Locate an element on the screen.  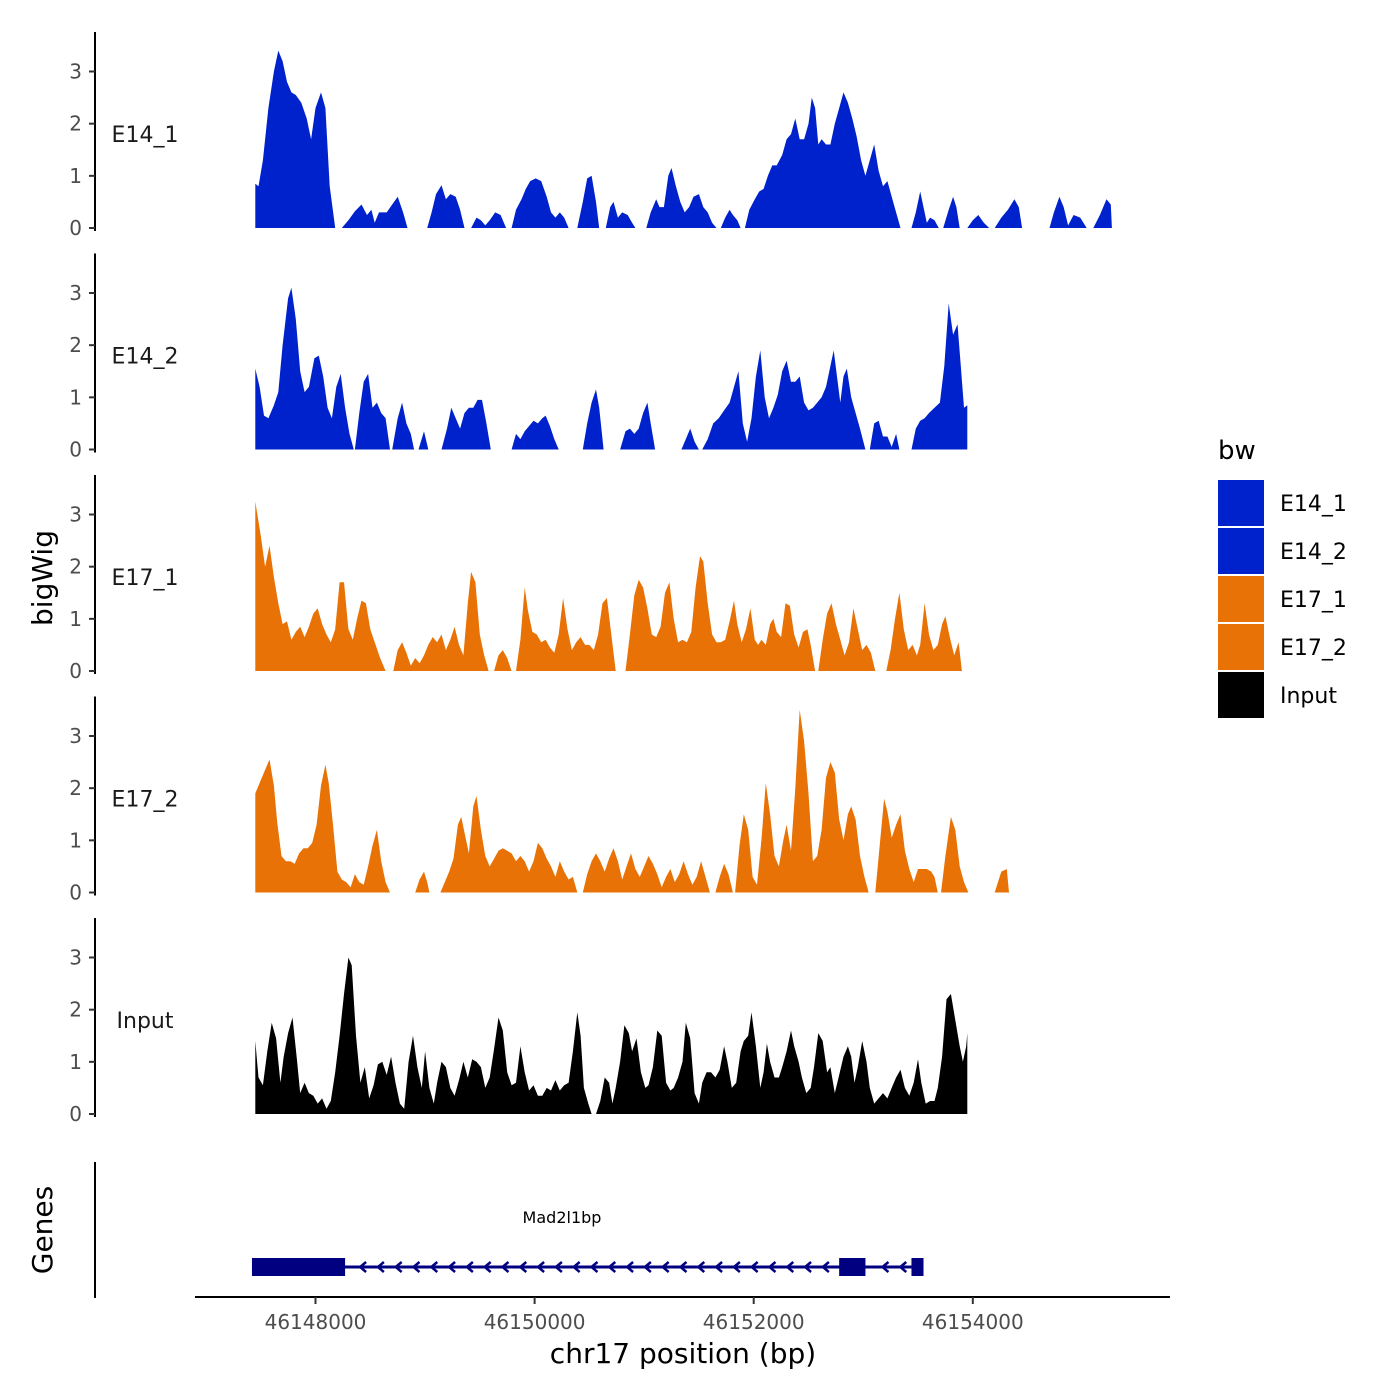
track-label-input: Input is located at coordinates (145, 1021).